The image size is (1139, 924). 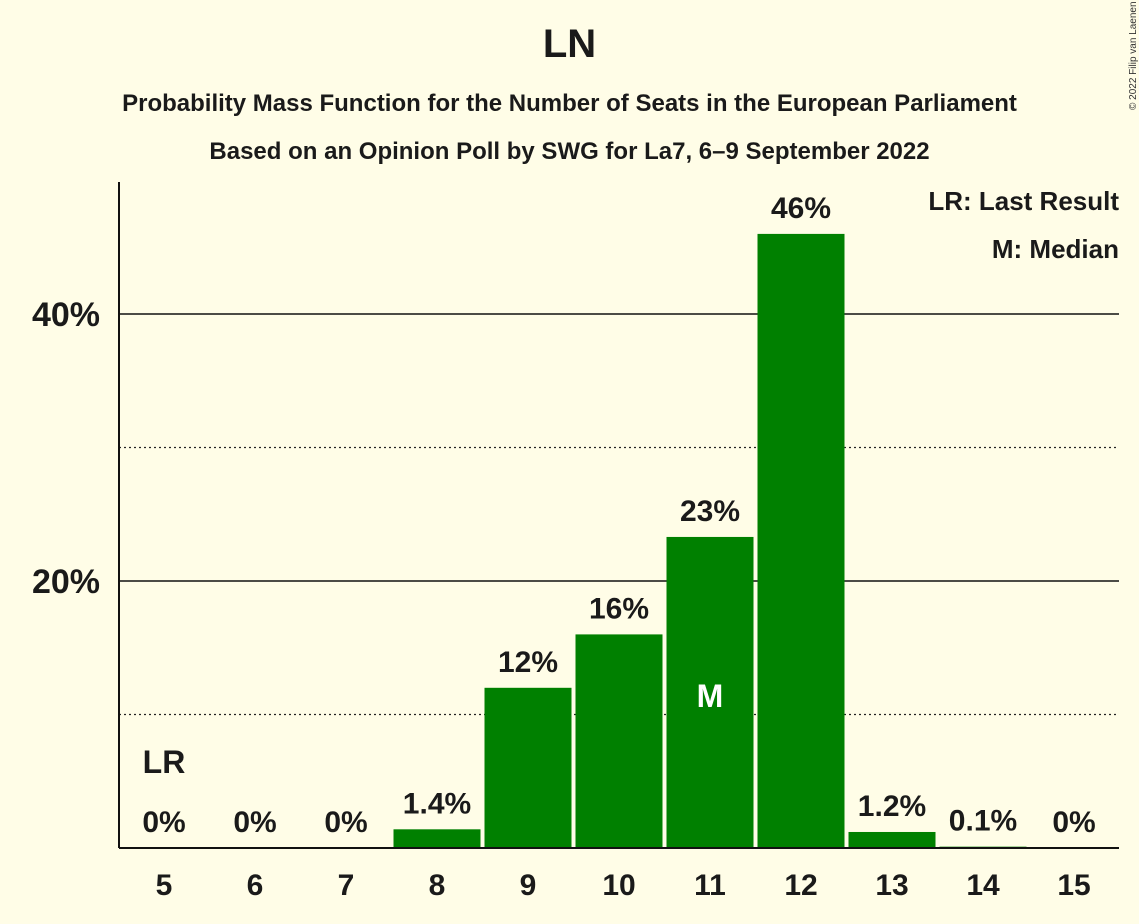 What do you see at coordinates (619, 608) in the screenshot?
I see `data-label: 16%` at bounding box center [619, 608].